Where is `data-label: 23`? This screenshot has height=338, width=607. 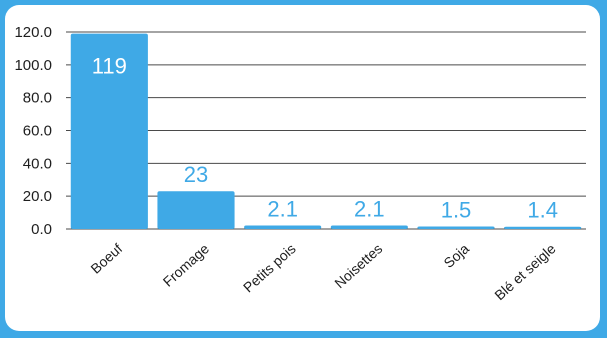 data-label: 23 is located at coordinates (196, 174).